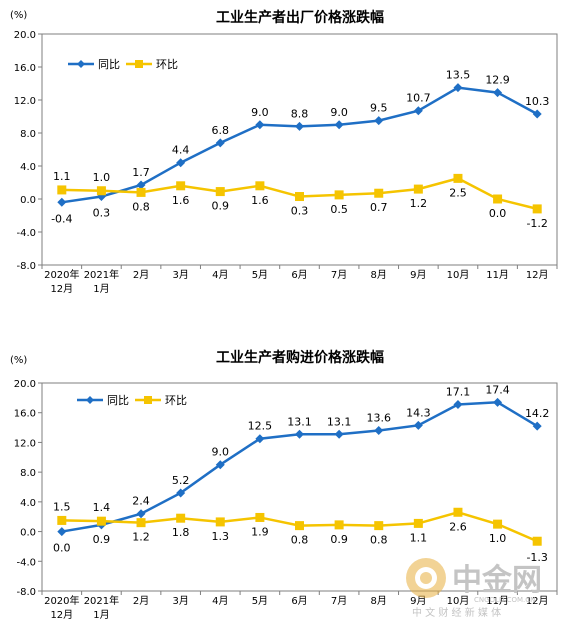  Describe the element at coordinates (458, 192) in the screenshot. I see `data-label-mom: 2.5` at that location.